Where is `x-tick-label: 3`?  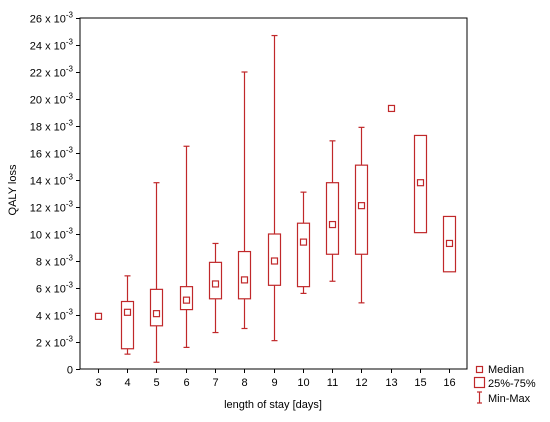 x-tick-label: 3 is located at coordinates (98, 383).